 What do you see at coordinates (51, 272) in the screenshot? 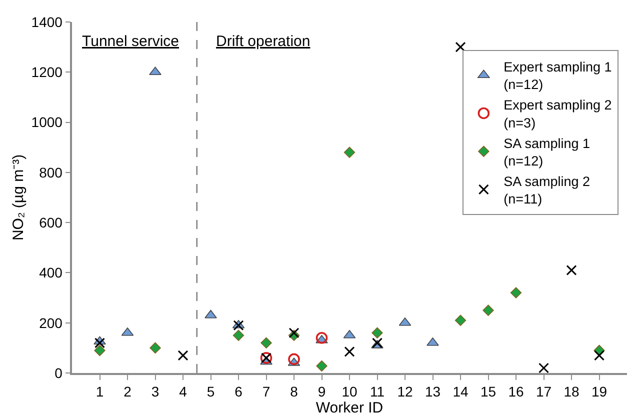
I see `y-tick-label: 400` at bounding box center [51, 272].